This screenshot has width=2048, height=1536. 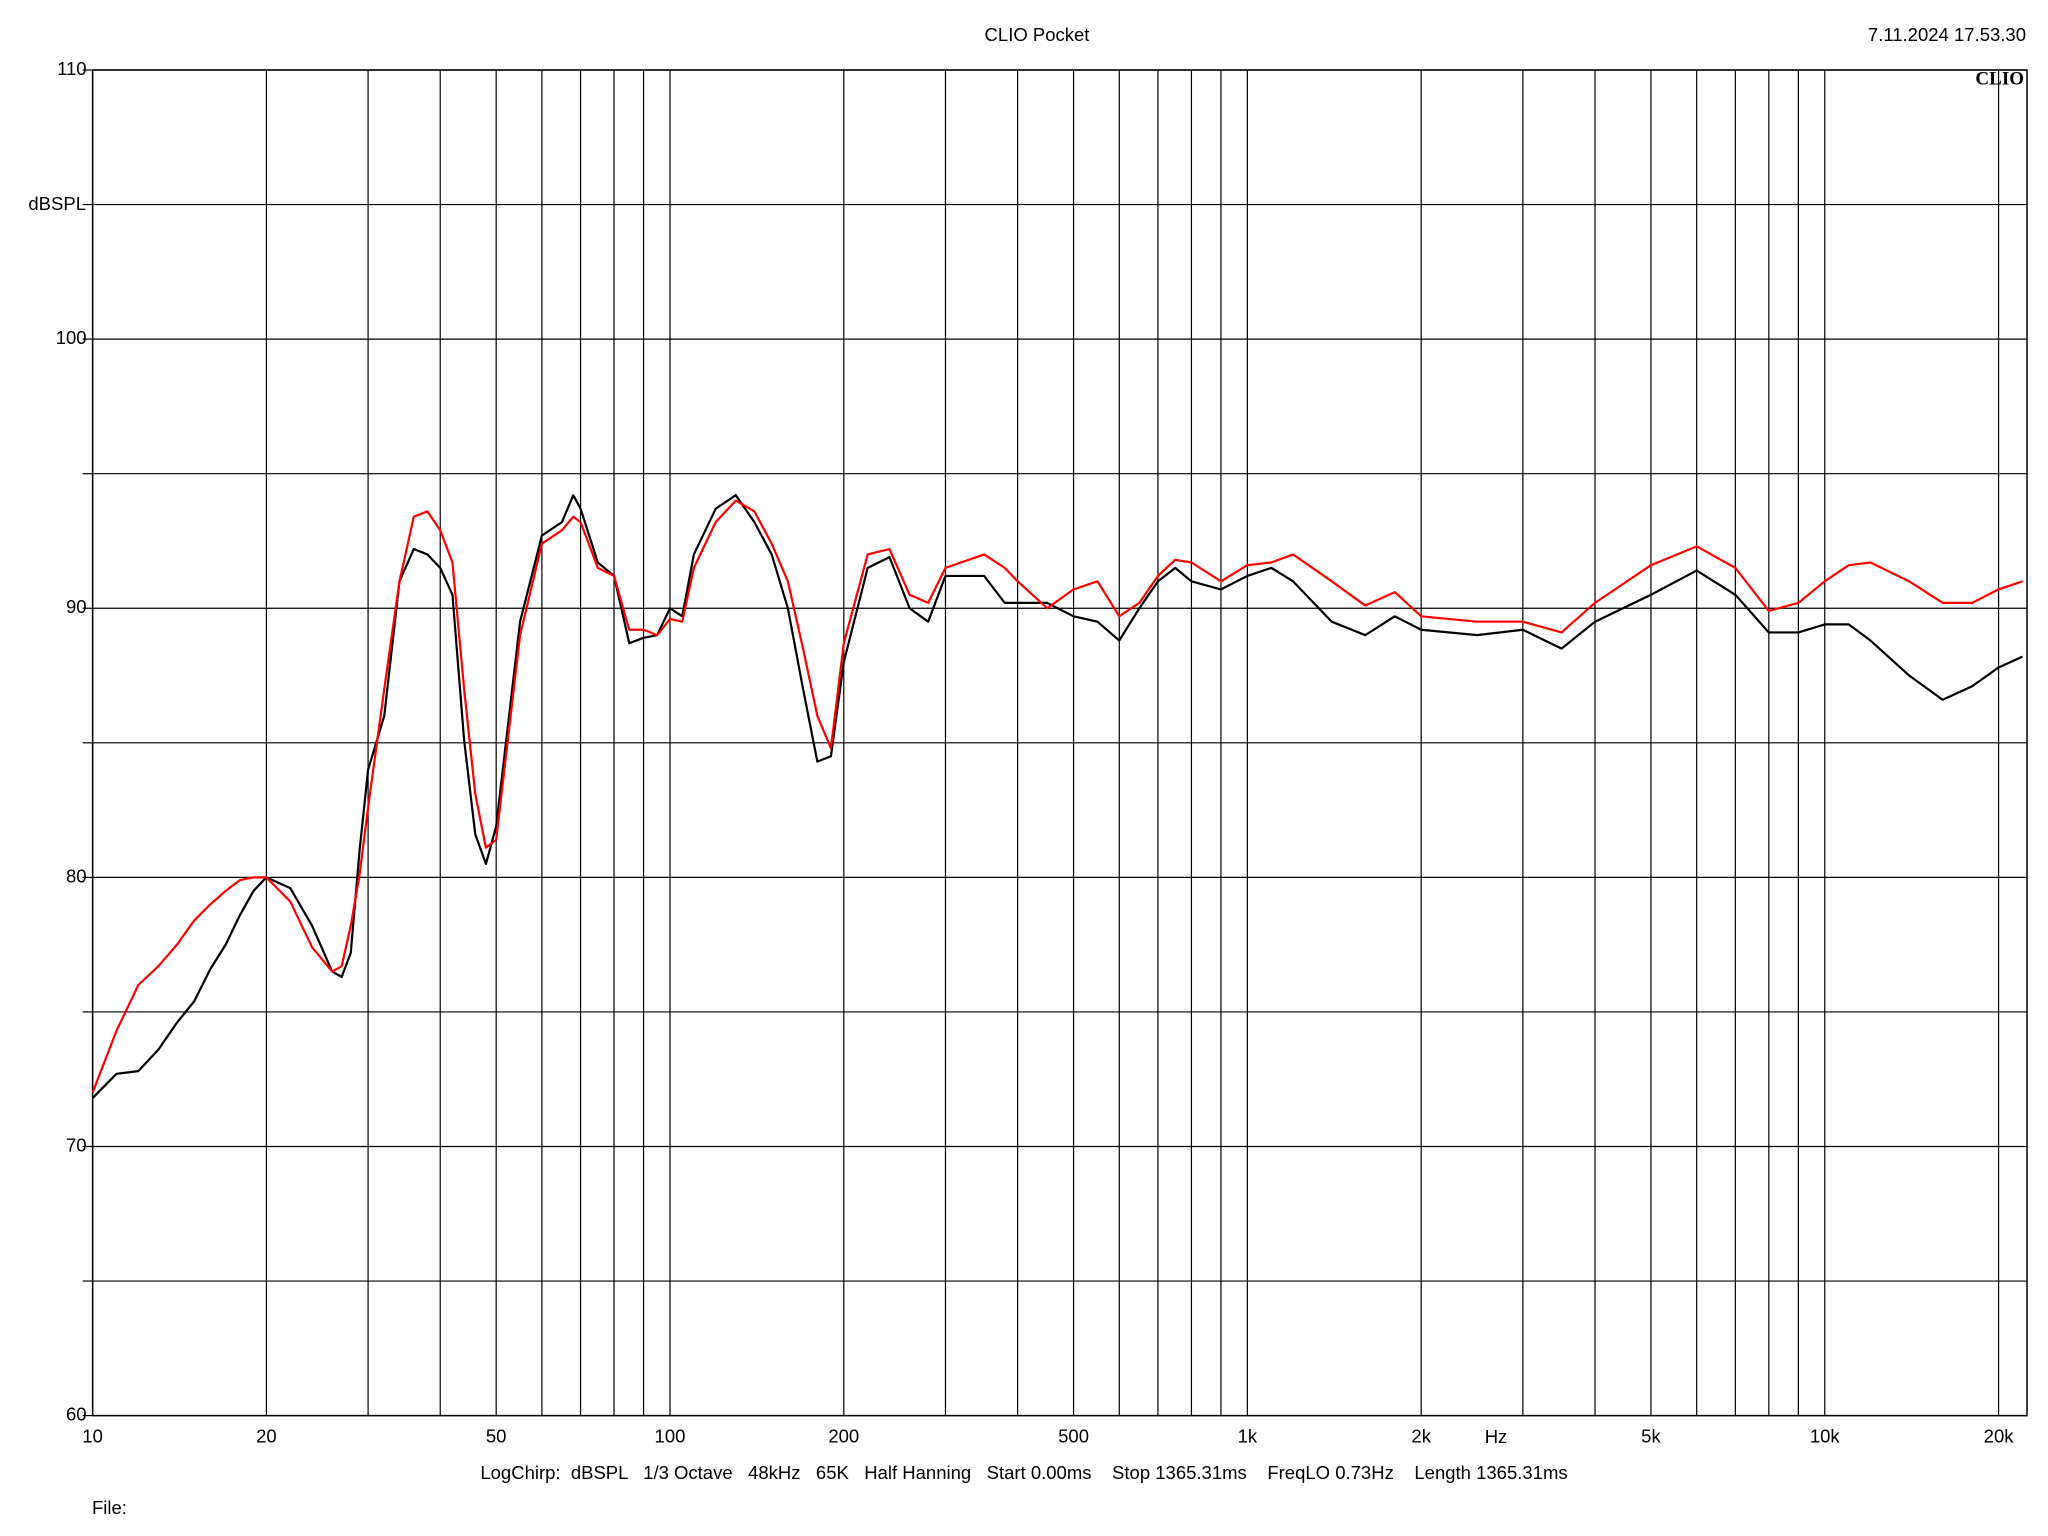 I want to click on x-axis-label: Hz, so click(x=1496, y=1436).